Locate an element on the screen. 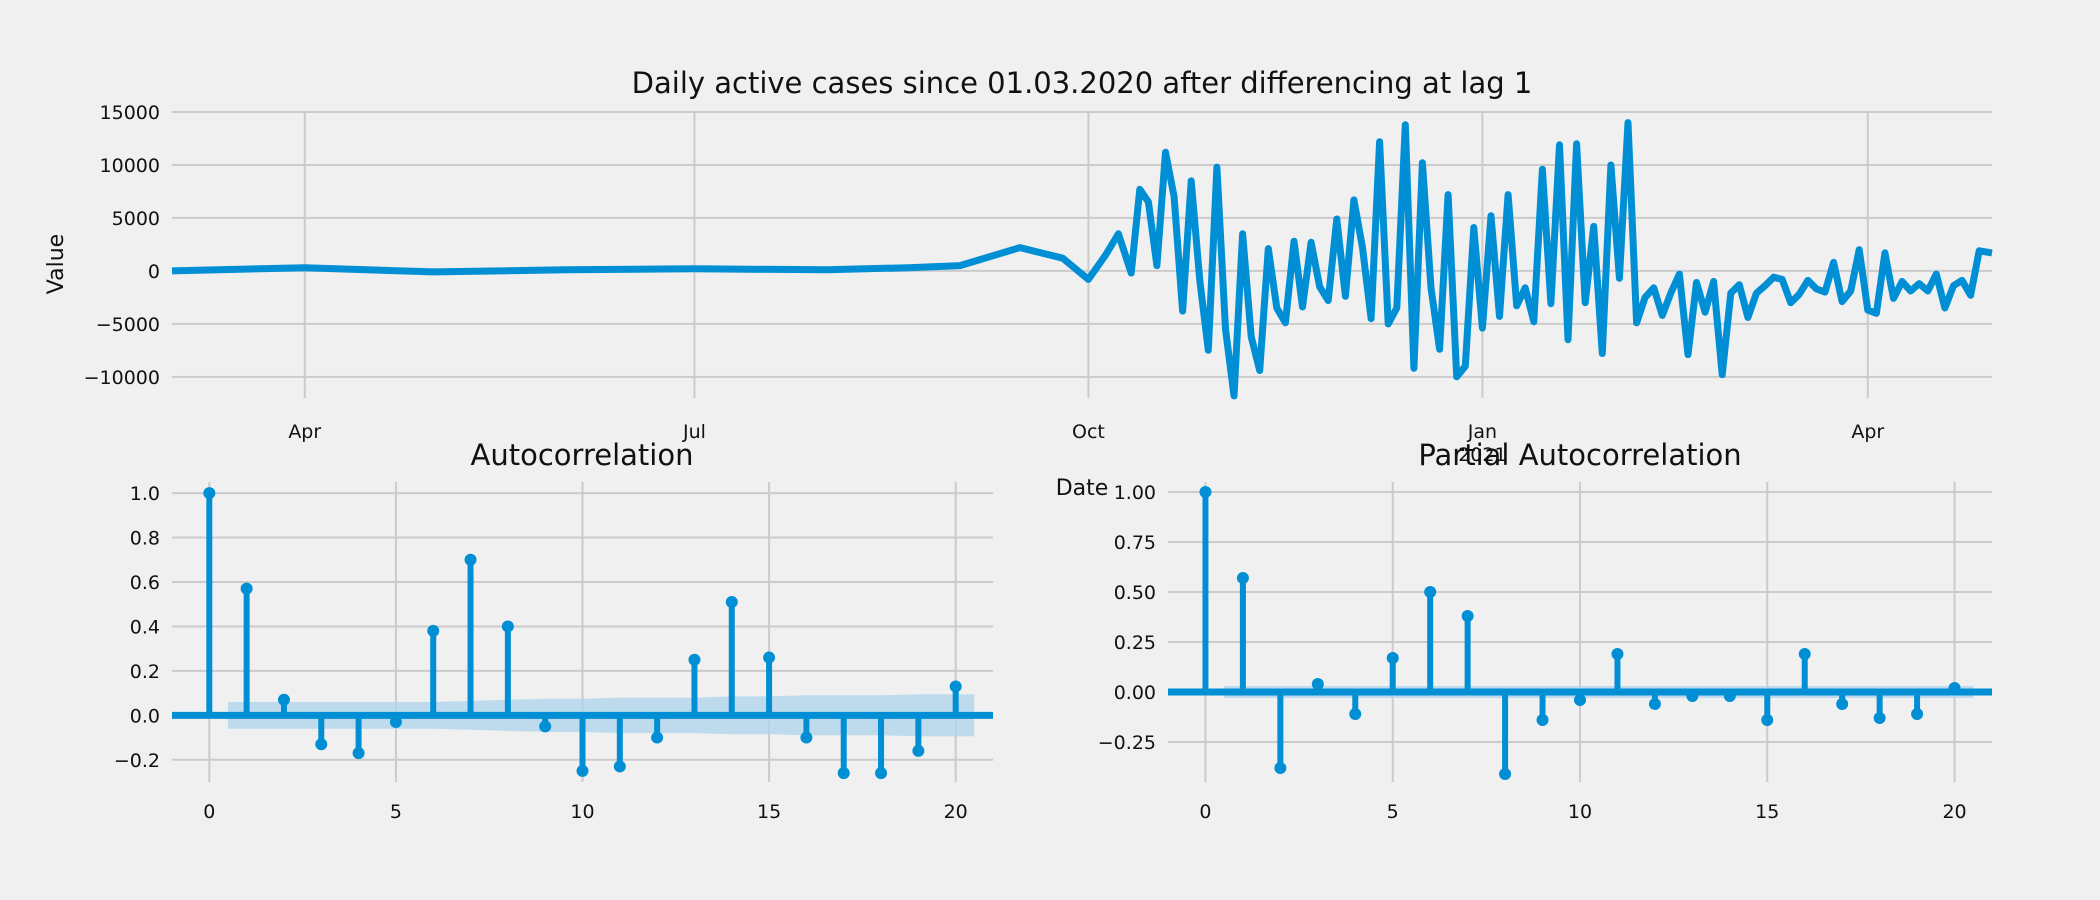 This screenshot has width=2100, height=900. acf-ytick-label: 0.8 is located at coordinates (145, 539).